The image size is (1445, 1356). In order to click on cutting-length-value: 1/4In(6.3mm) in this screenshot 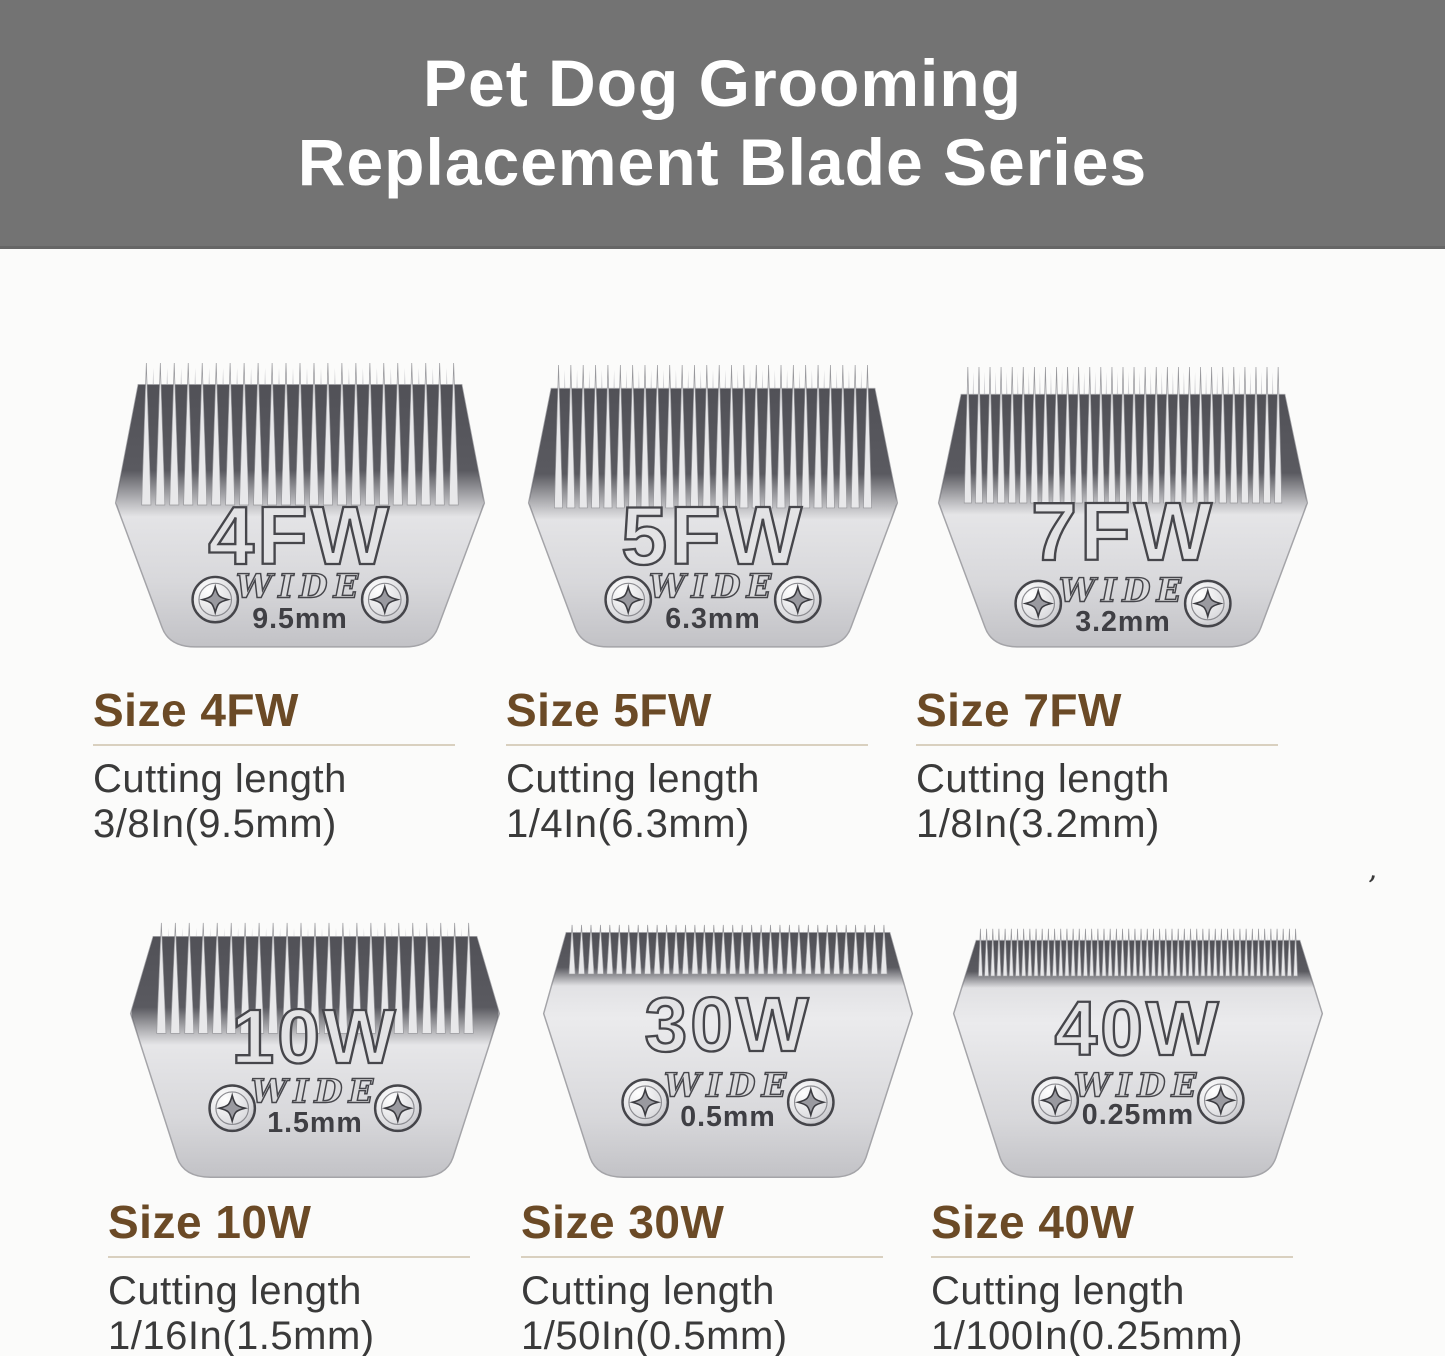, I will do `click(628, 824)`.